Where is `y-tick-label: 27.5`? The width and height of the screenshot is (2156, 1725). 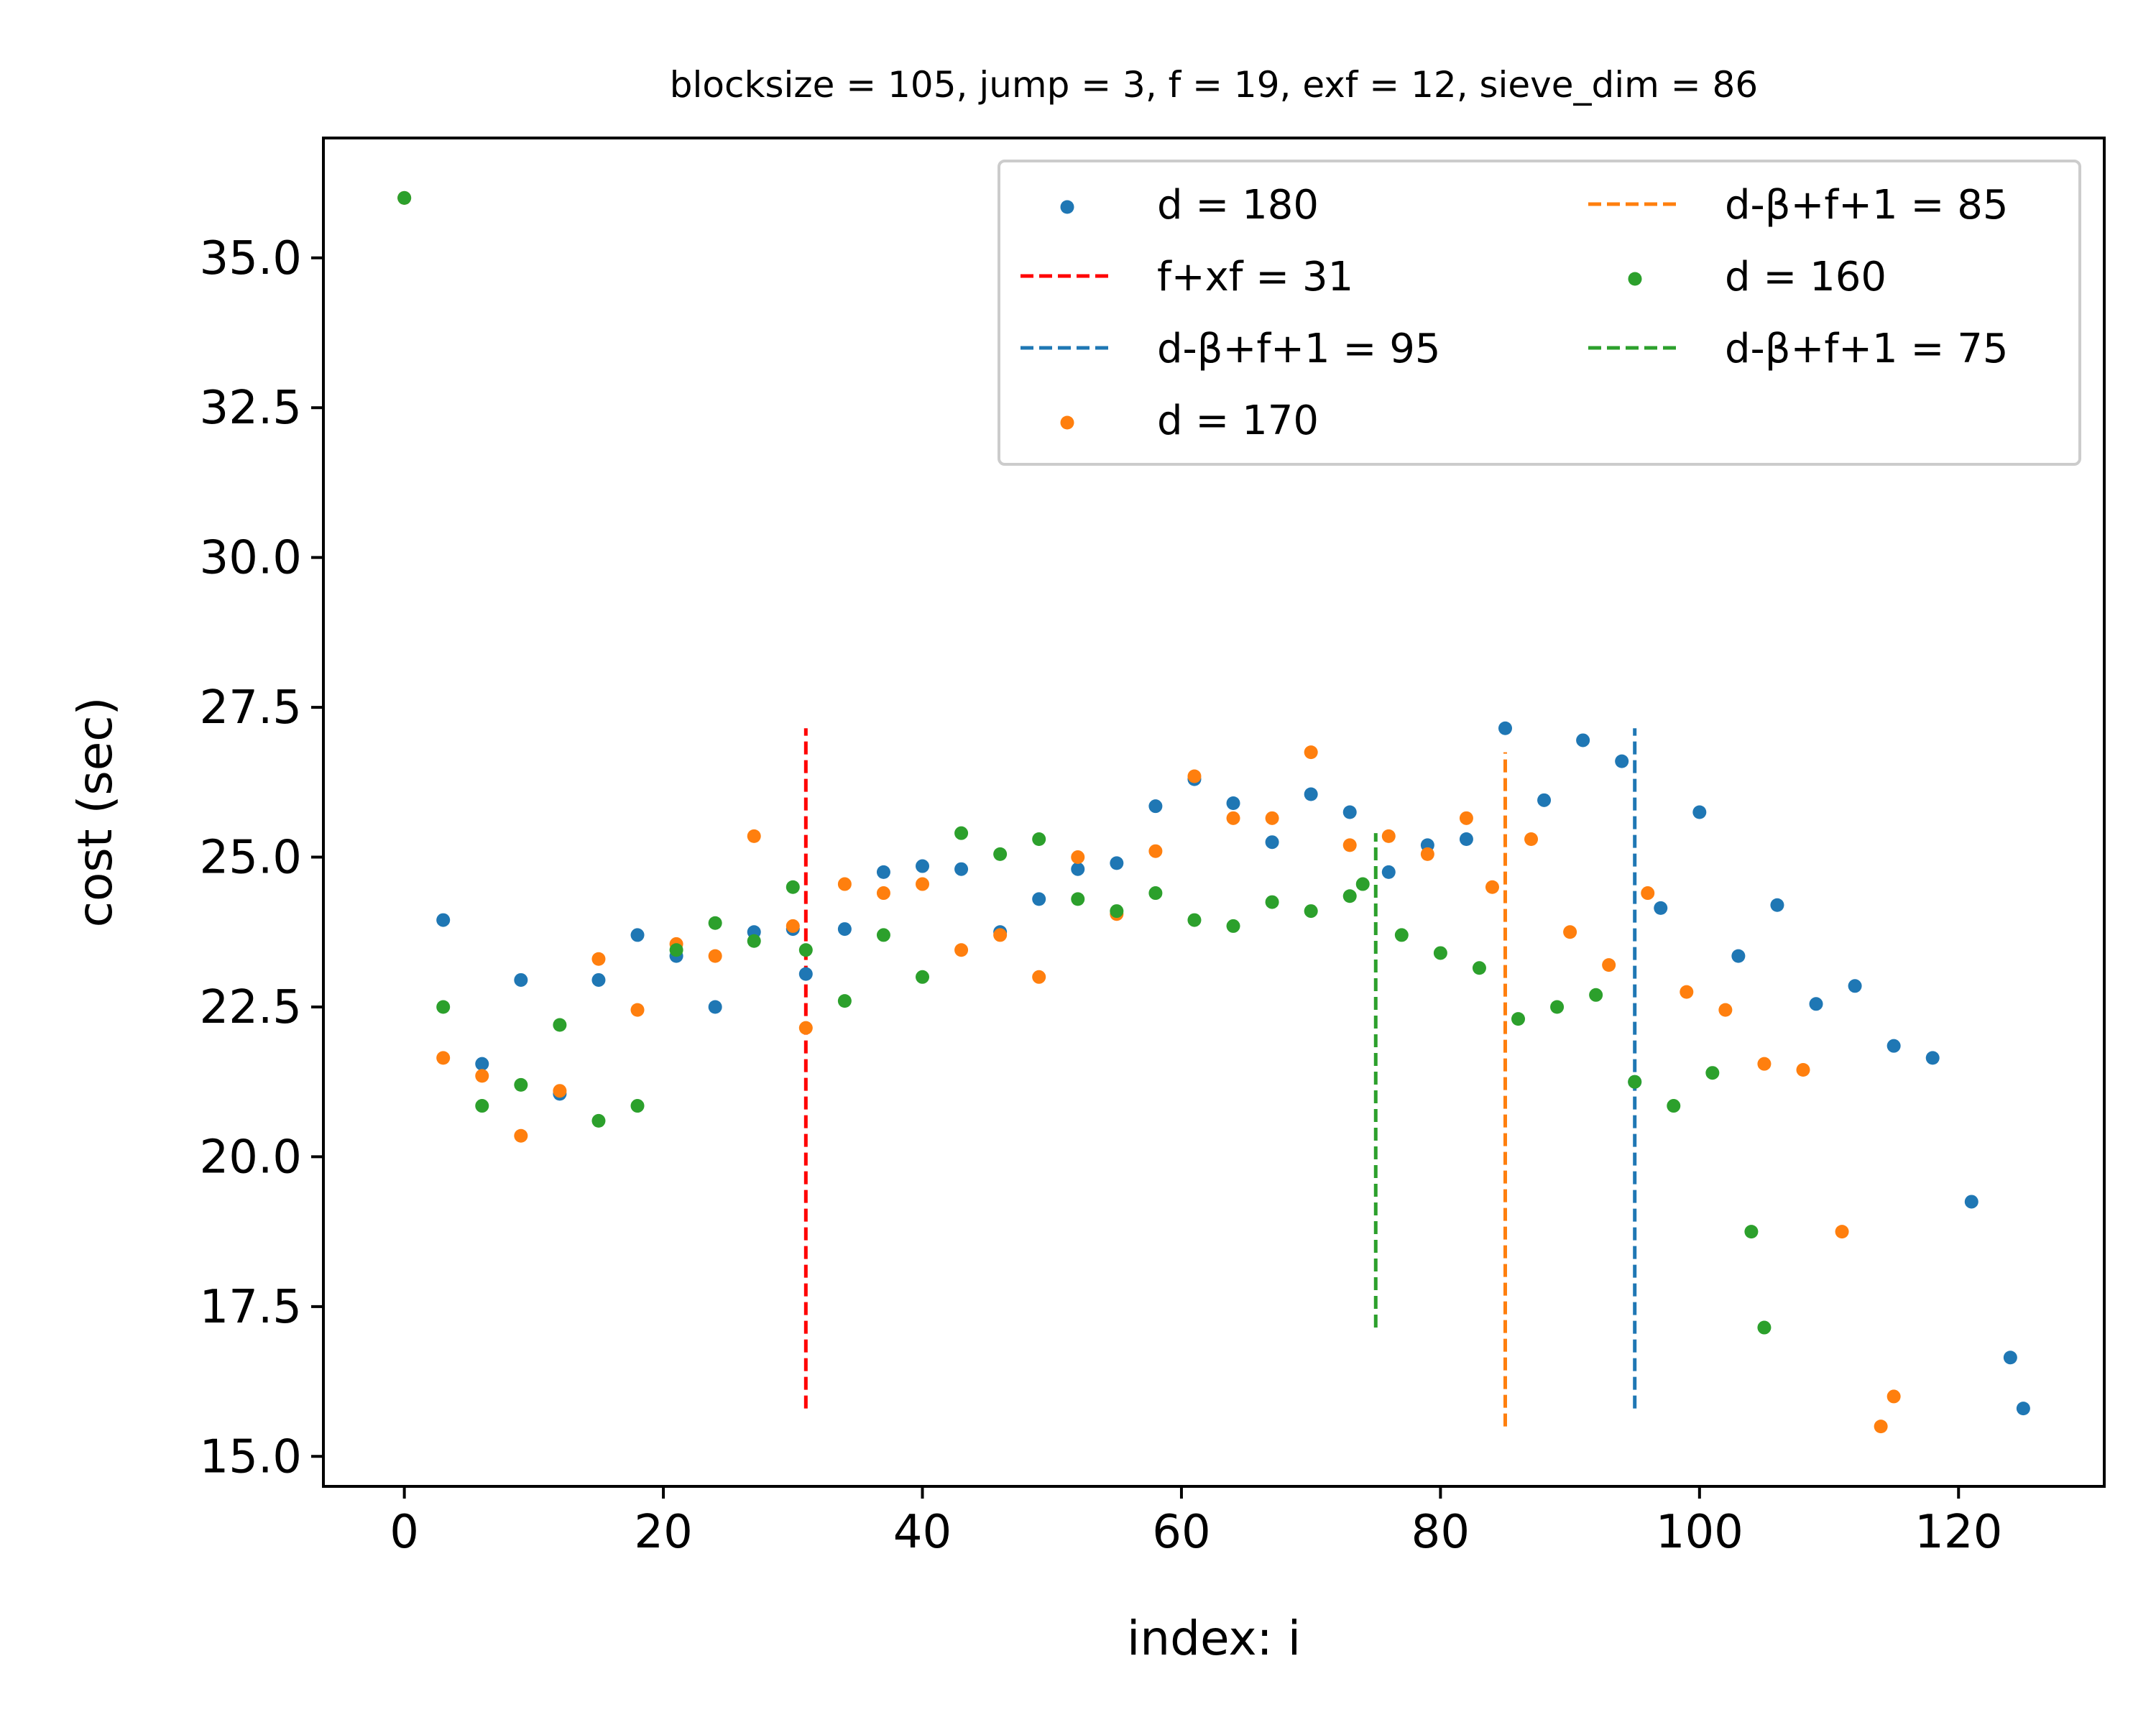
y-tick-label: 27.5 is located at coordinates (252, 708).